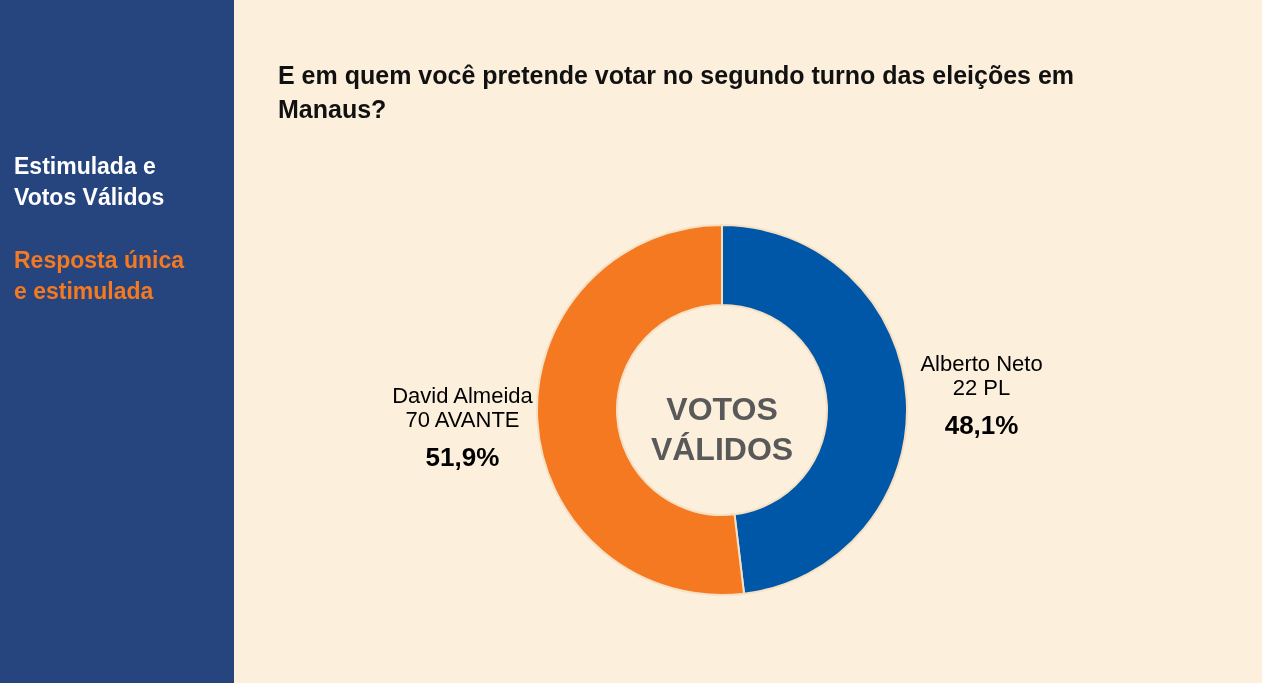  Describe the element at coordinates (99, 275) in the screenshot. I see `text: Resposta única e estimulada` at that location.